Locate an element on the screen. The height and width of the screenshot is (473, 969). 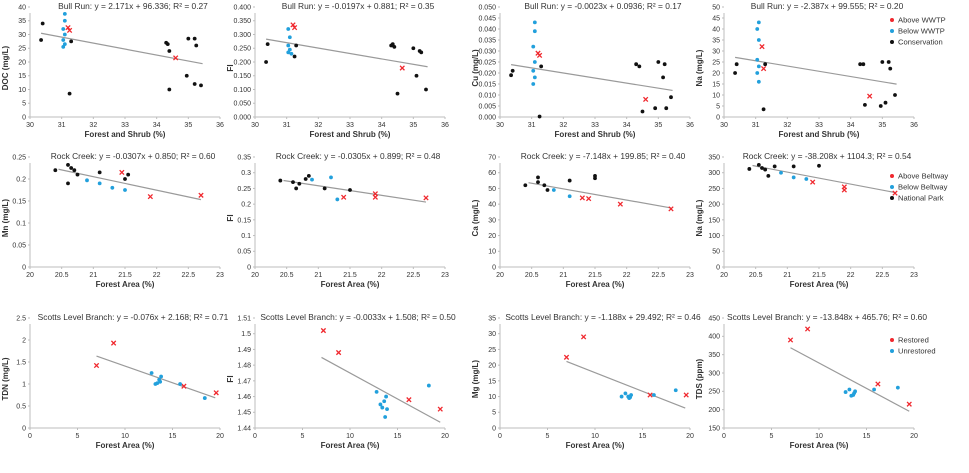
series-national-park is located at coordinates (560, 182).